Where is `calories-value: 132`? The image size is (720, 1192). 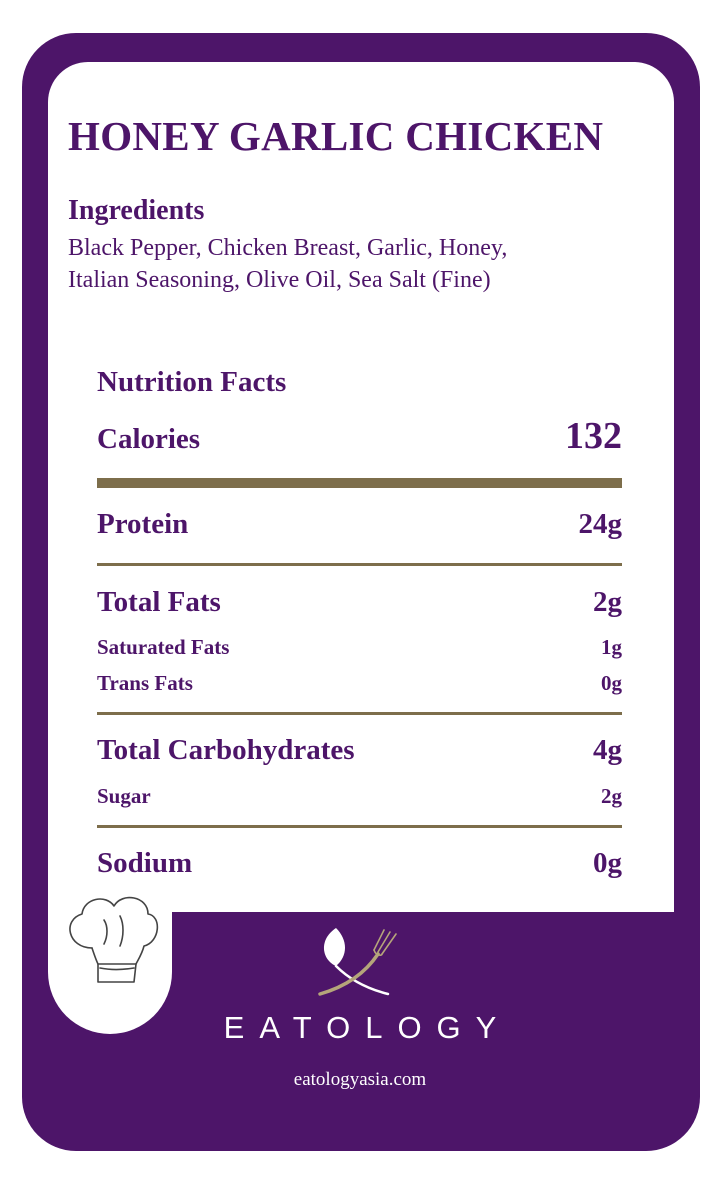 calories-value: 132 is located at coordinates (593, 436).